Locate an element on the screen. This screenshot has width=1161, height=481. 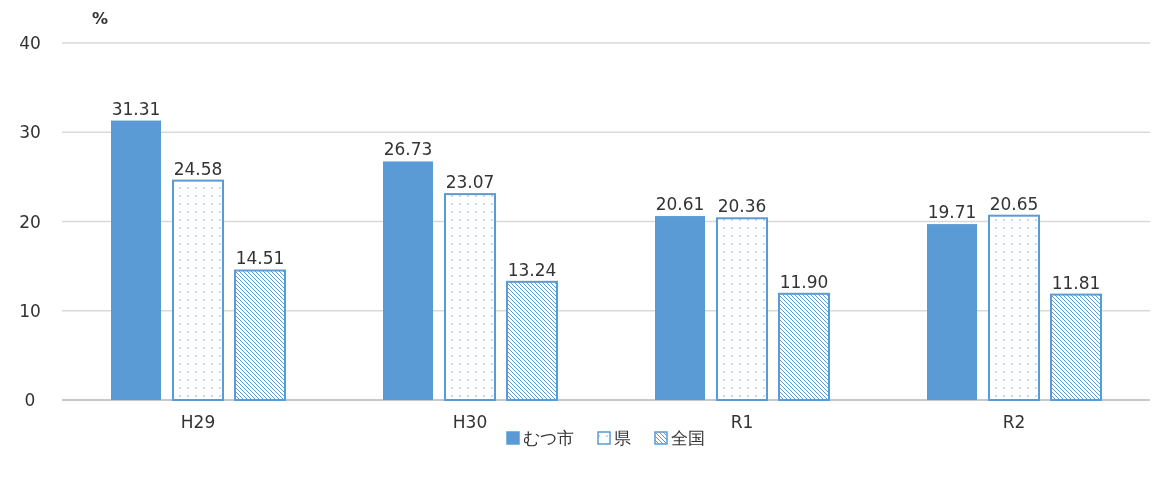
y-axis-title: % is located at coordinates (100, 18).